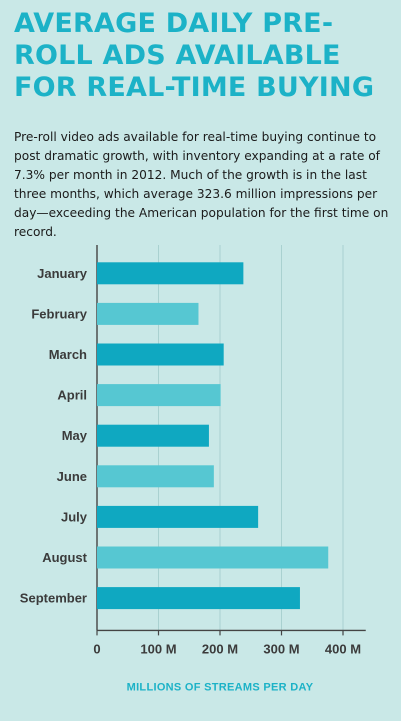 The height and width of the screenshot is (721, 401). Describe the element at coordinates (96, 648) in the screenshot. I see `tick-label-0: 0` at that location.